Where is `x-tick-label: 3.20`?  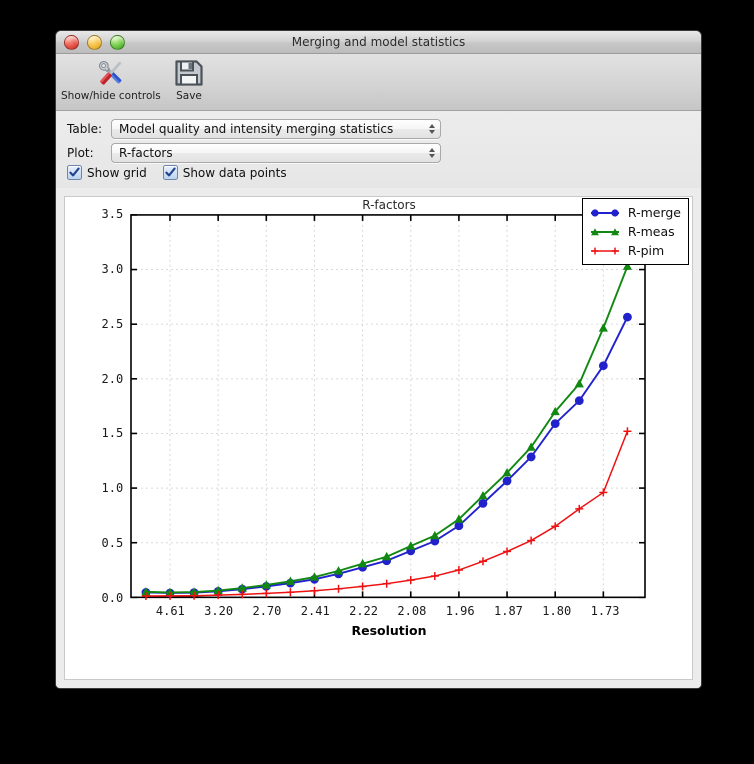 x-tick-label: 3.20 is located at coordinates (219, 611).